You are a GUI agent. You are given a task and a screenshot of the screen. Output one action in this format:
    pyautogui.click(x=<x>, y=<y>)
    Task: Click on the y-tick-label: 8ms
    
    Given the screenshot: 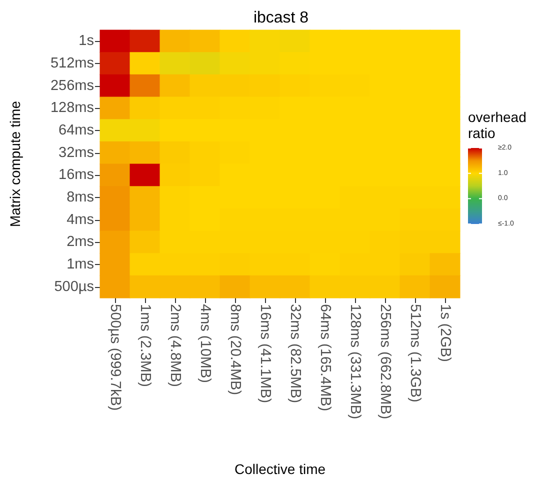 What is the action you would take?
    pyautogui.click(x=80, y=198)
    